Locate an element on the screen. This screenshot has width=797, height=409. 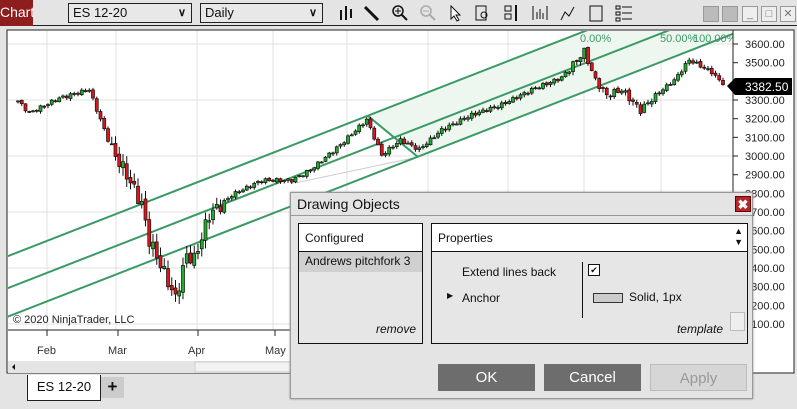
maximize-button: □ is located at coordinates (769, 14).